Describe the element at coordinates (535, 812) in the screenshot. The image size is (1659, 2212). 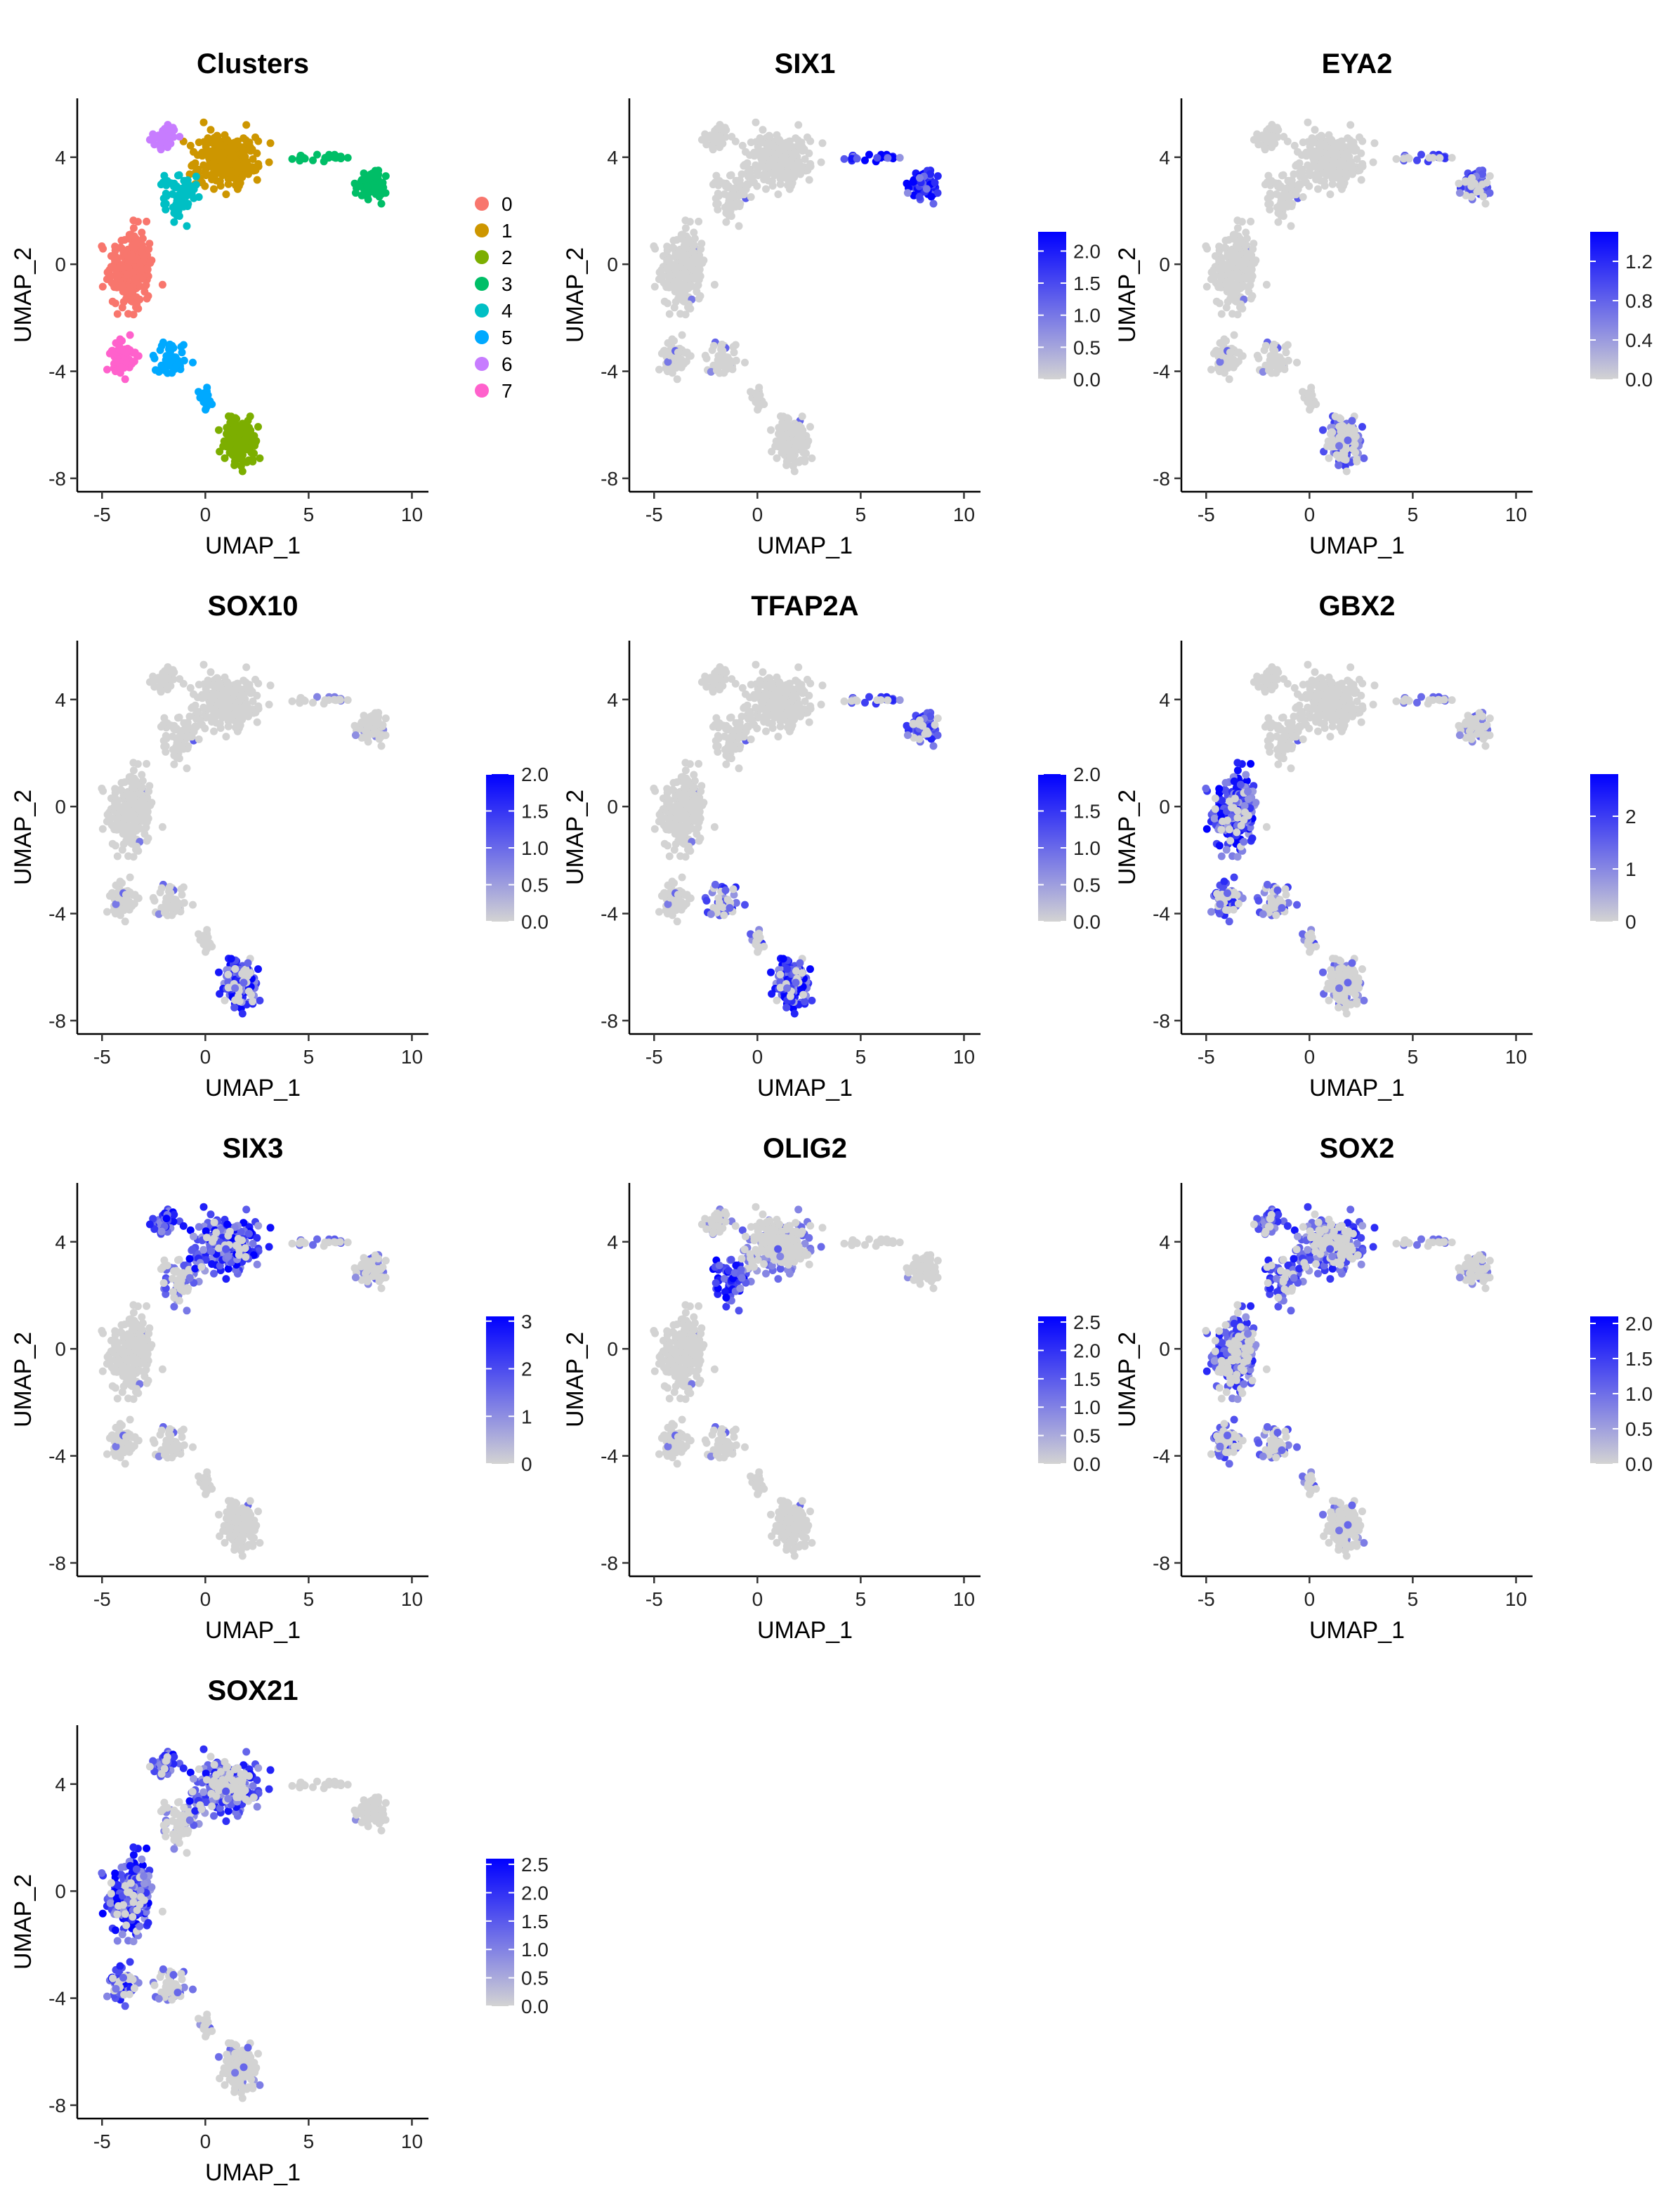
I see `colorbar-tick-label: 1.5` at that location.